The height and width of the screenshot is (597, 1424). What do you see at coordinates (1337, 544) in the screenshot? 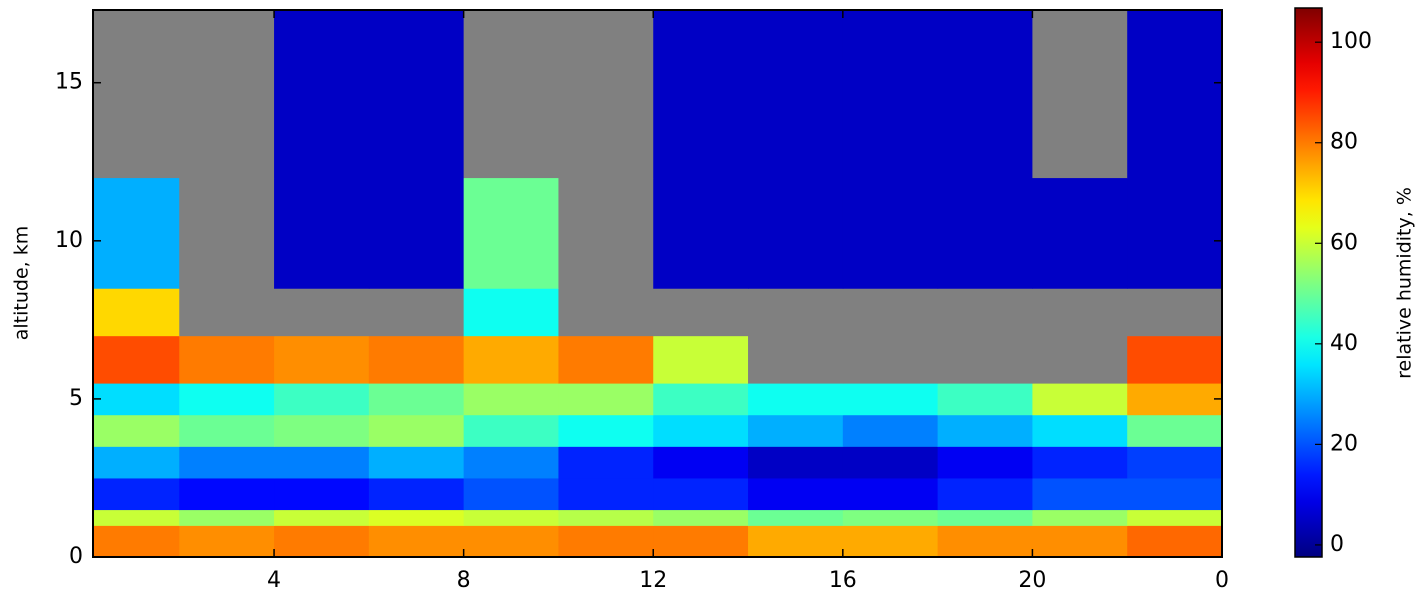
I see `colorbar-tick-label: 0` at bounding box center [1337, 544].